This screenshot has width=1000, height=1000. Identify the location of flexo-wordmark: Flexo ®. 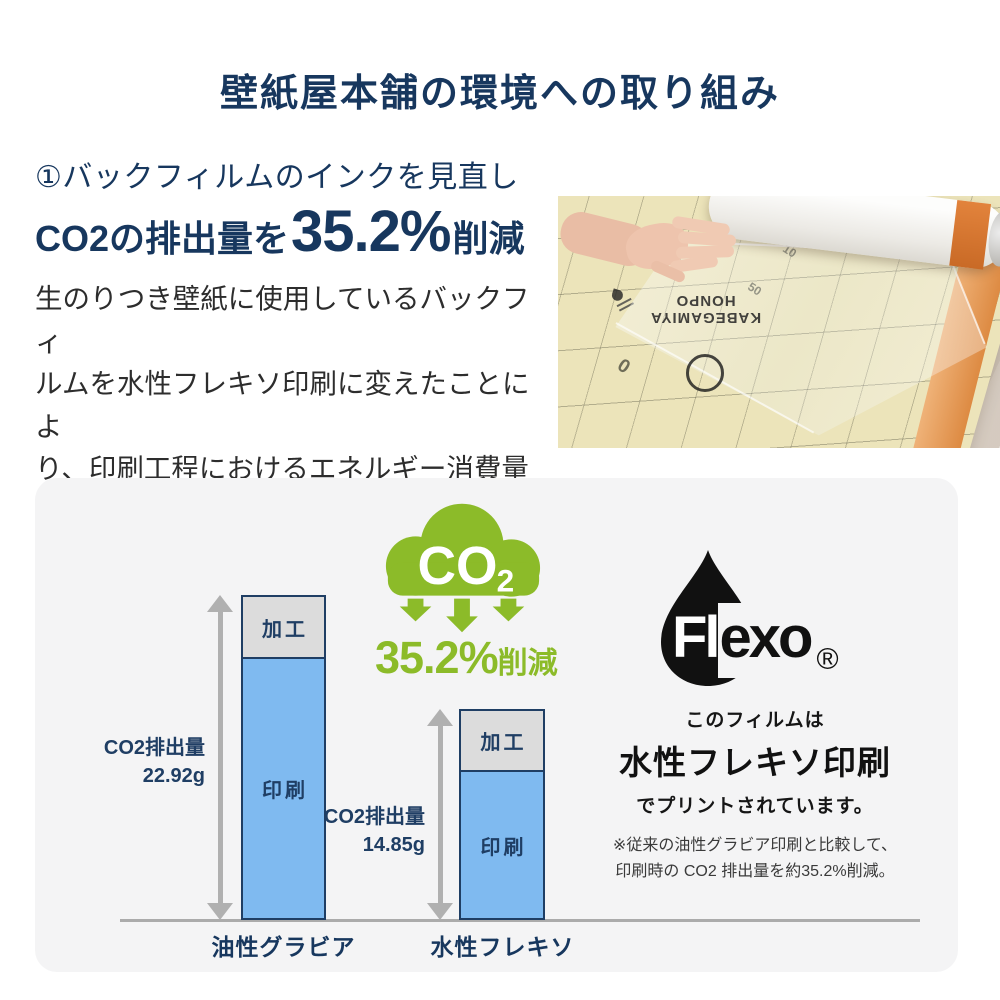
(755, 640).